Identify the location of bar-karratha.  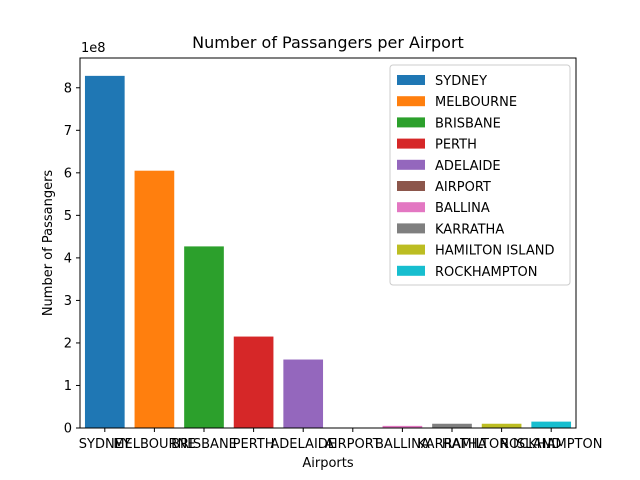
(452, 425).